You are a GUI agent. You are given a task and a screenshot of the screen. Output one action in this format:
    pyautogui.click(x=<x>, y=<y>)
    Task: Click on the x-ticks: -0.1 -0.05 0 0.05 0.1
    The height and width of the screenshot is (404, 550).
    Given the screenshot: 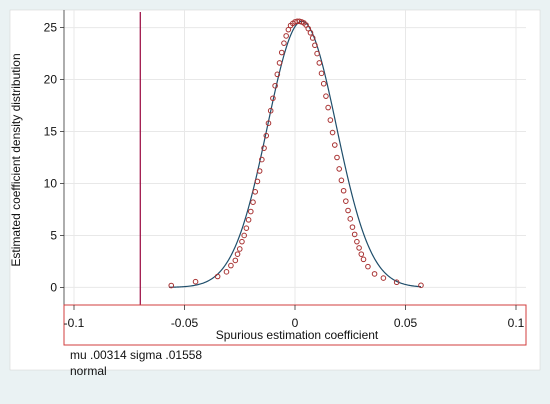 What is the action you would take?
    pyautogui.click(x=294, y=317)
    